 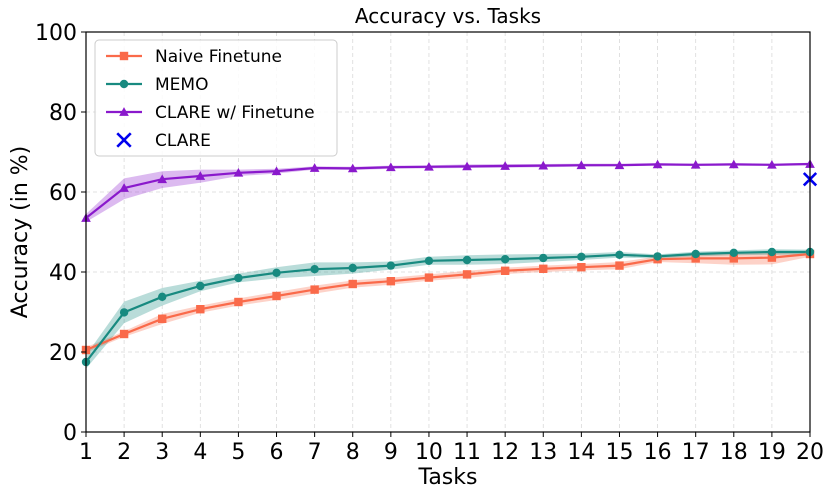 I want to click on x-tick-label: 16, so click(x=658, y=452).